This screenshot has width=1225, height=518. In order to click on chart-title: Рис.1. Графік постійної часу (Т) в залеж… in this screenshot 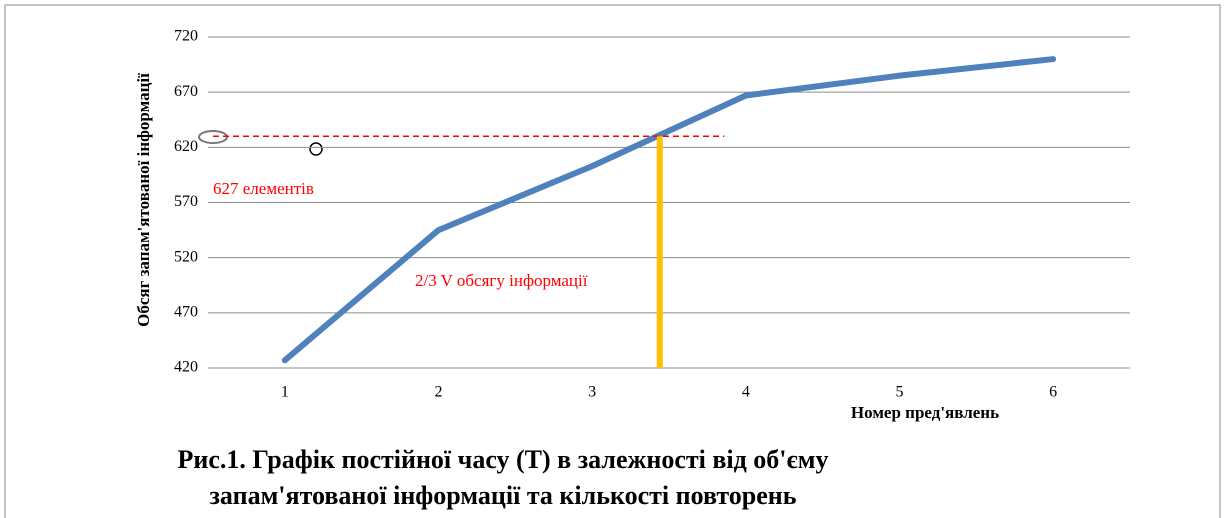, I will do `click(503, 459)`.